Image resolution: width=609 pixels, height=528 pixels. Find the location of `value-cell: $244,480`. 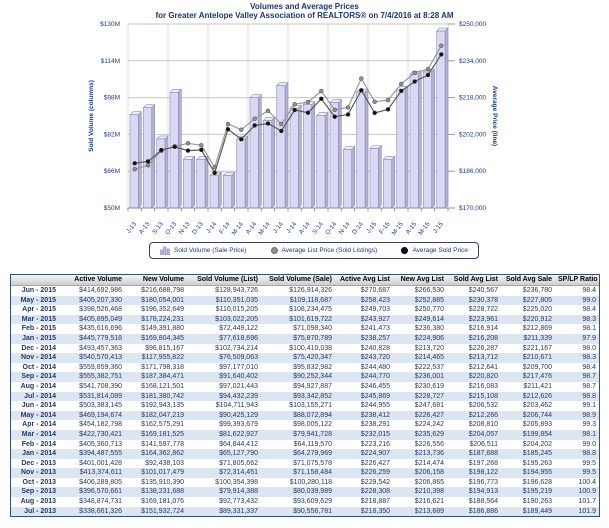

value-cell: $244,480 is located at coordinates (375, 367).